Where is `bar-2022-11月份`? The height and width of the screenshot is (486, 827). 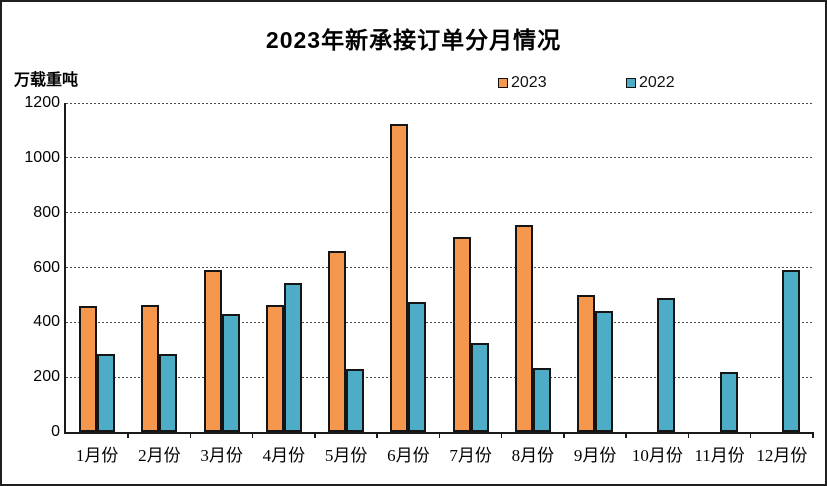
bar-2022-11月份 is located at coordinates (728, 402).